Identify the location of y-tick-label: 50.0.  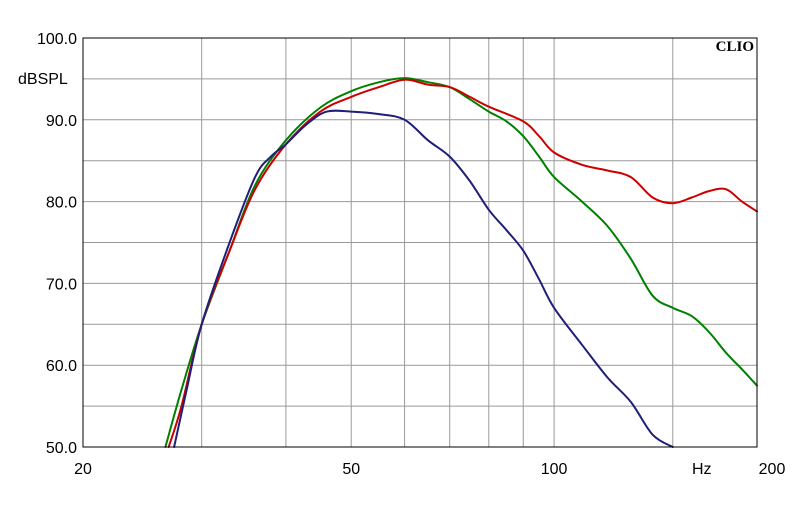
(61, 448).